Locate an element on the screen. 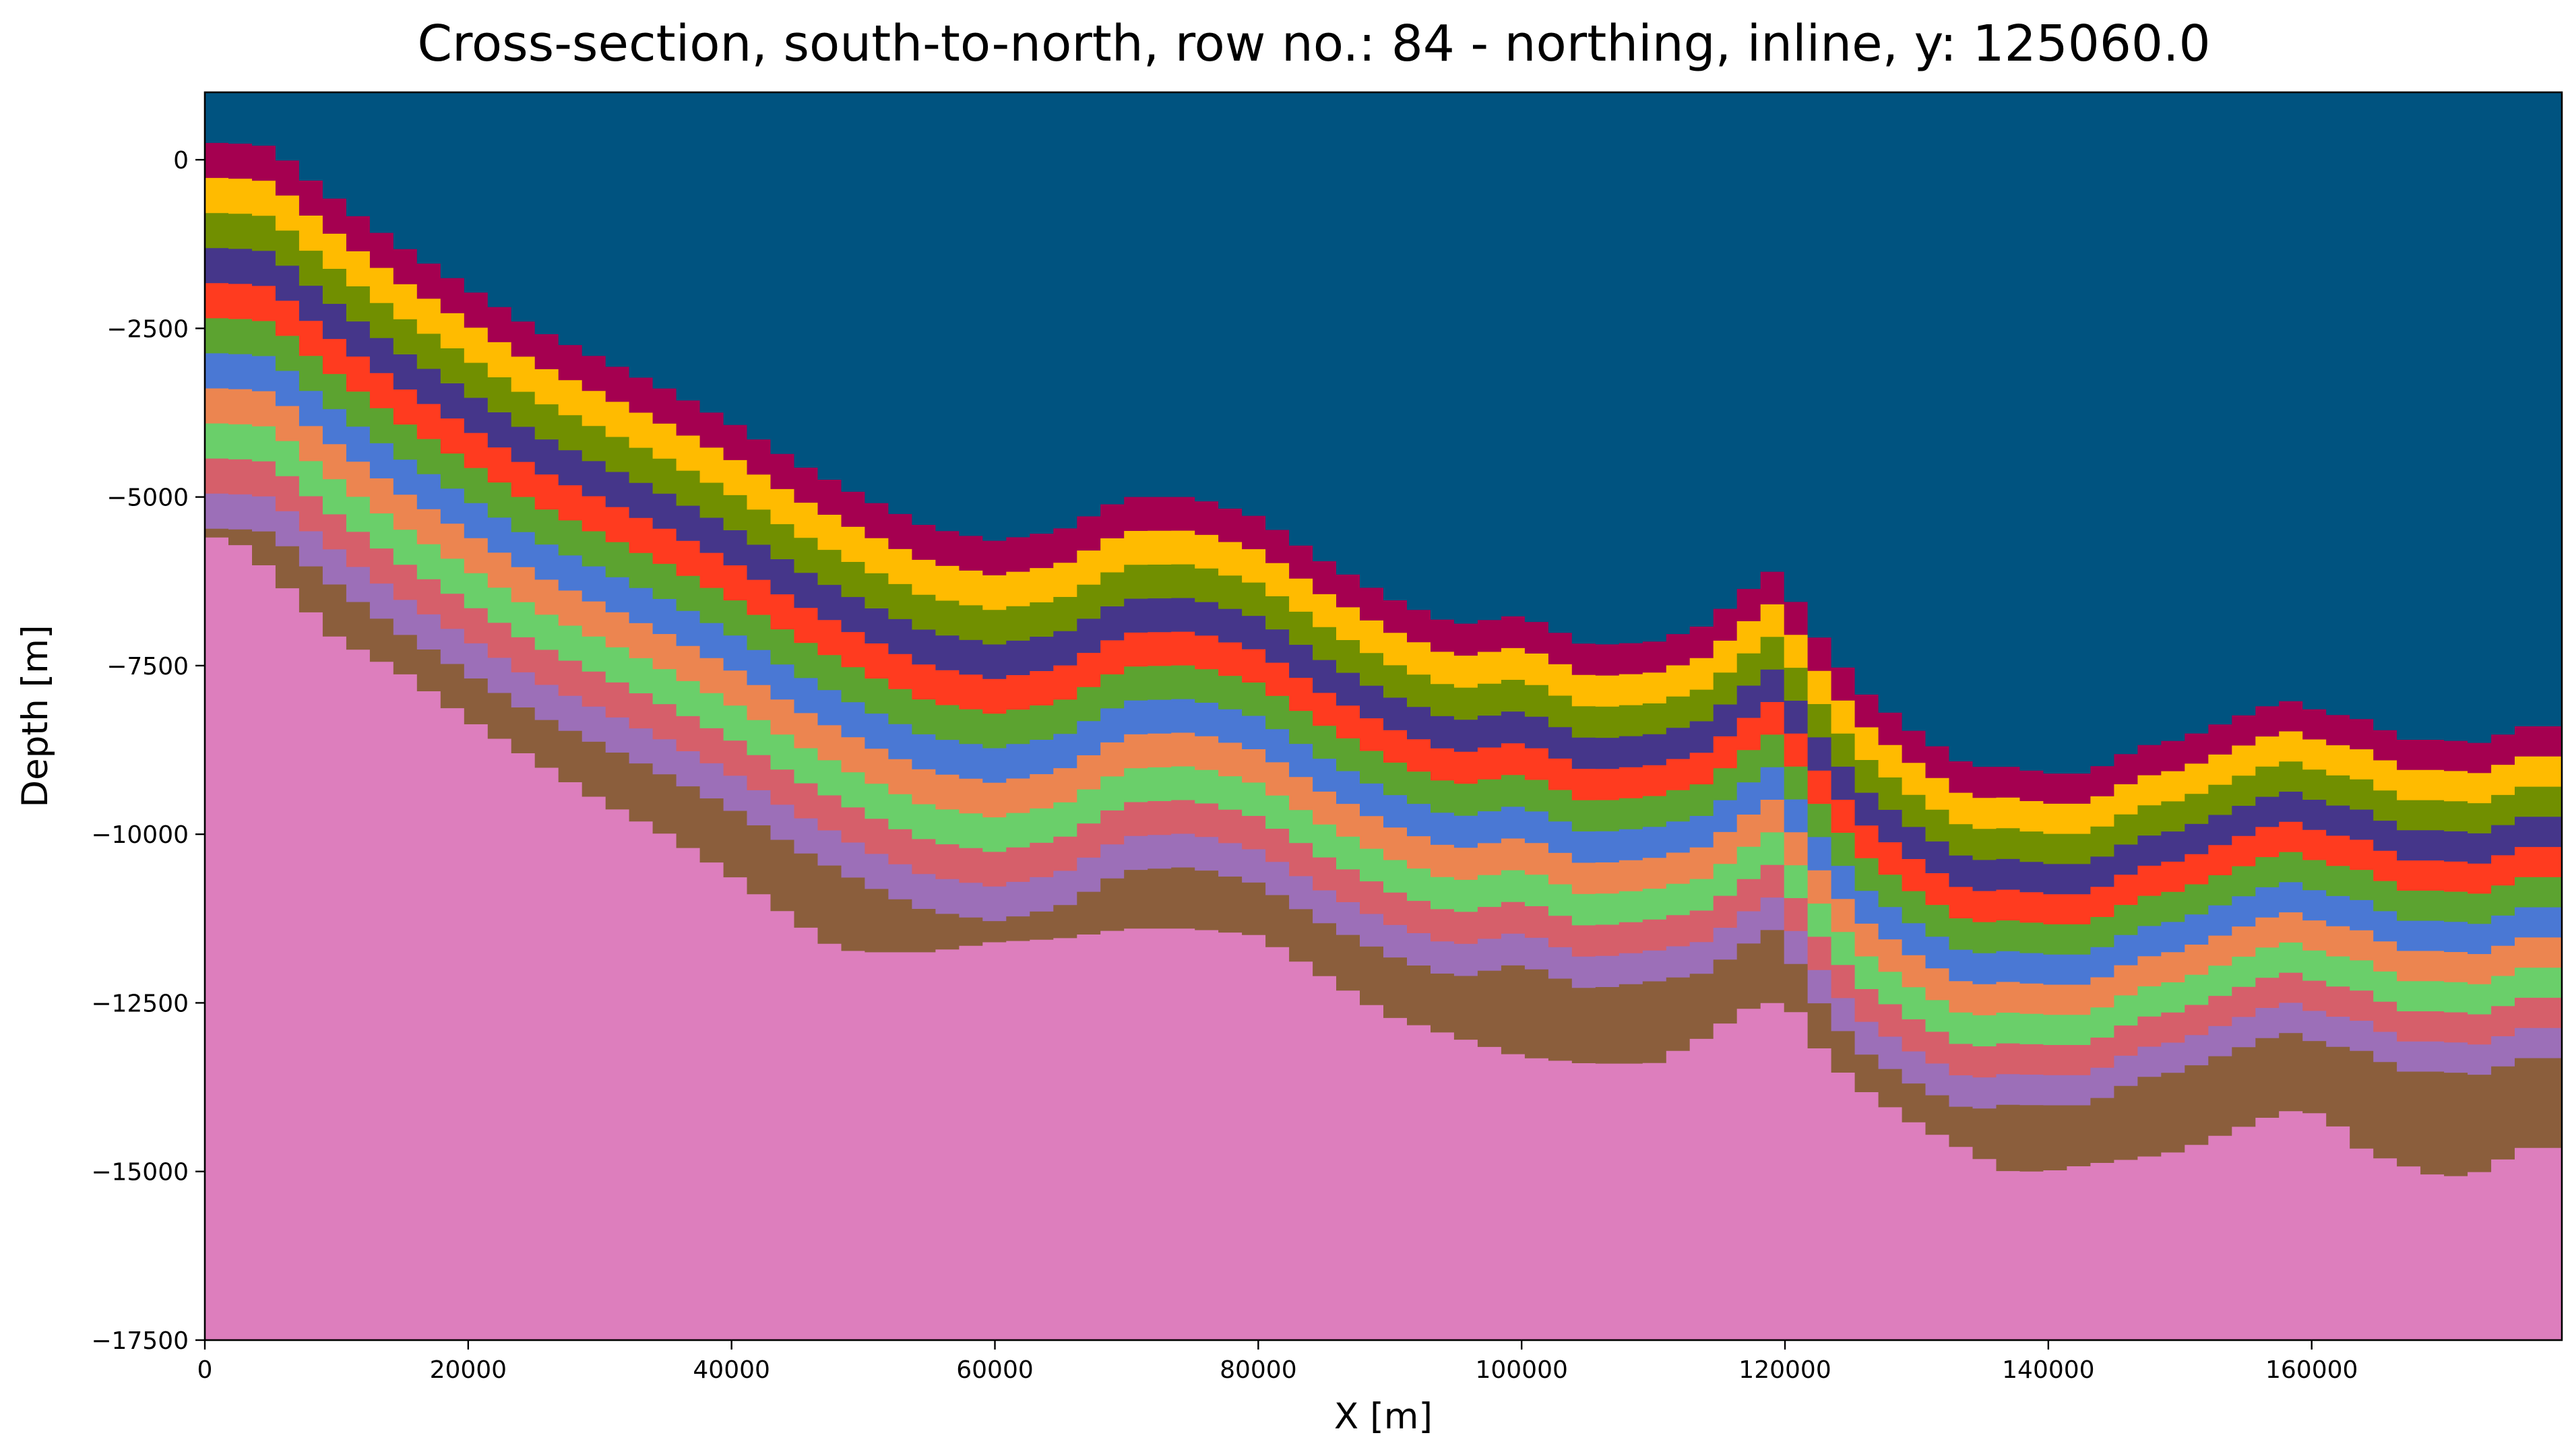 Image resolution: width=2574 pixels, height=1456 pixels. x-tick-label: 100000 is located at coordinates (1521, 1370).